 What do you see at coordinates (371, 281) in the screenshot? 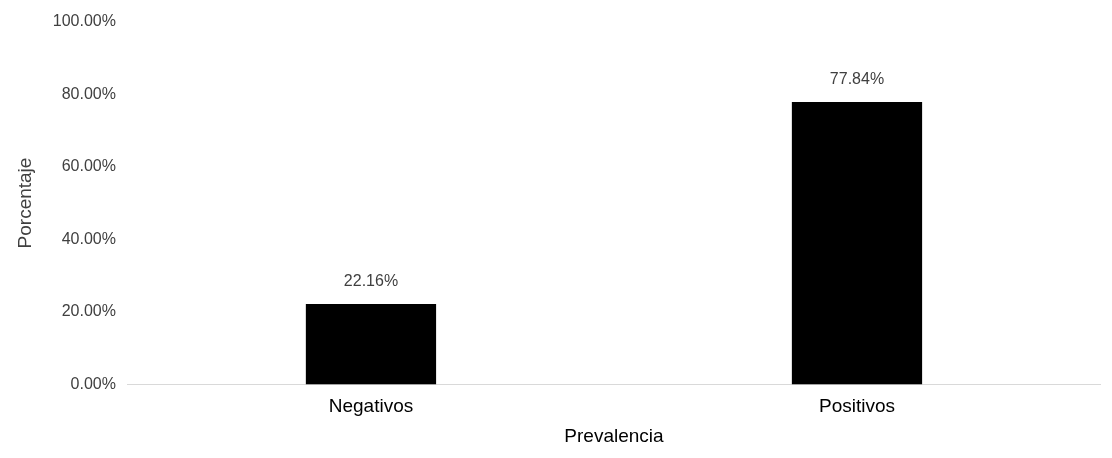
I see `data-label: 22.16%` at bounding box center [371, 281].